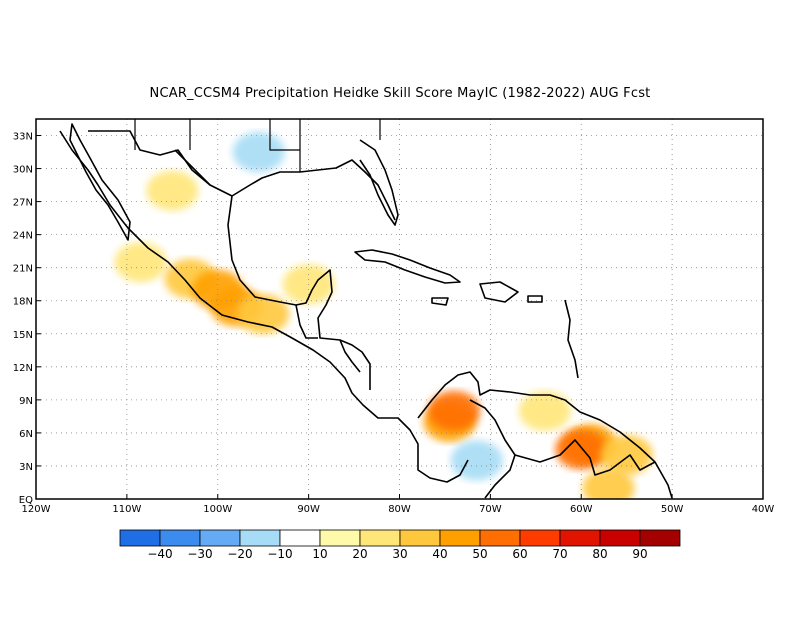 Image resolution: width=800 pixels, height=618 pixels. I want to click on cuba, so click(407, 266).